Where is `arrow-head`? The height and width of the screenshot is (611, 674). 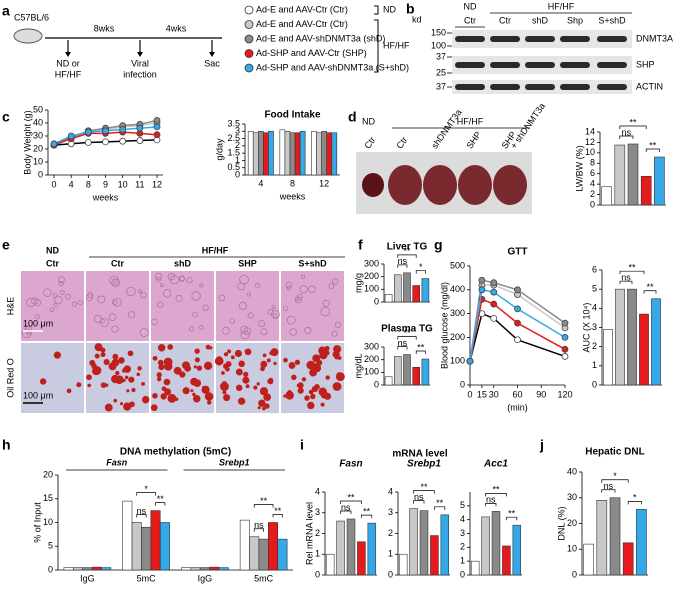 arrow-head is located at coordinates (212, 54).